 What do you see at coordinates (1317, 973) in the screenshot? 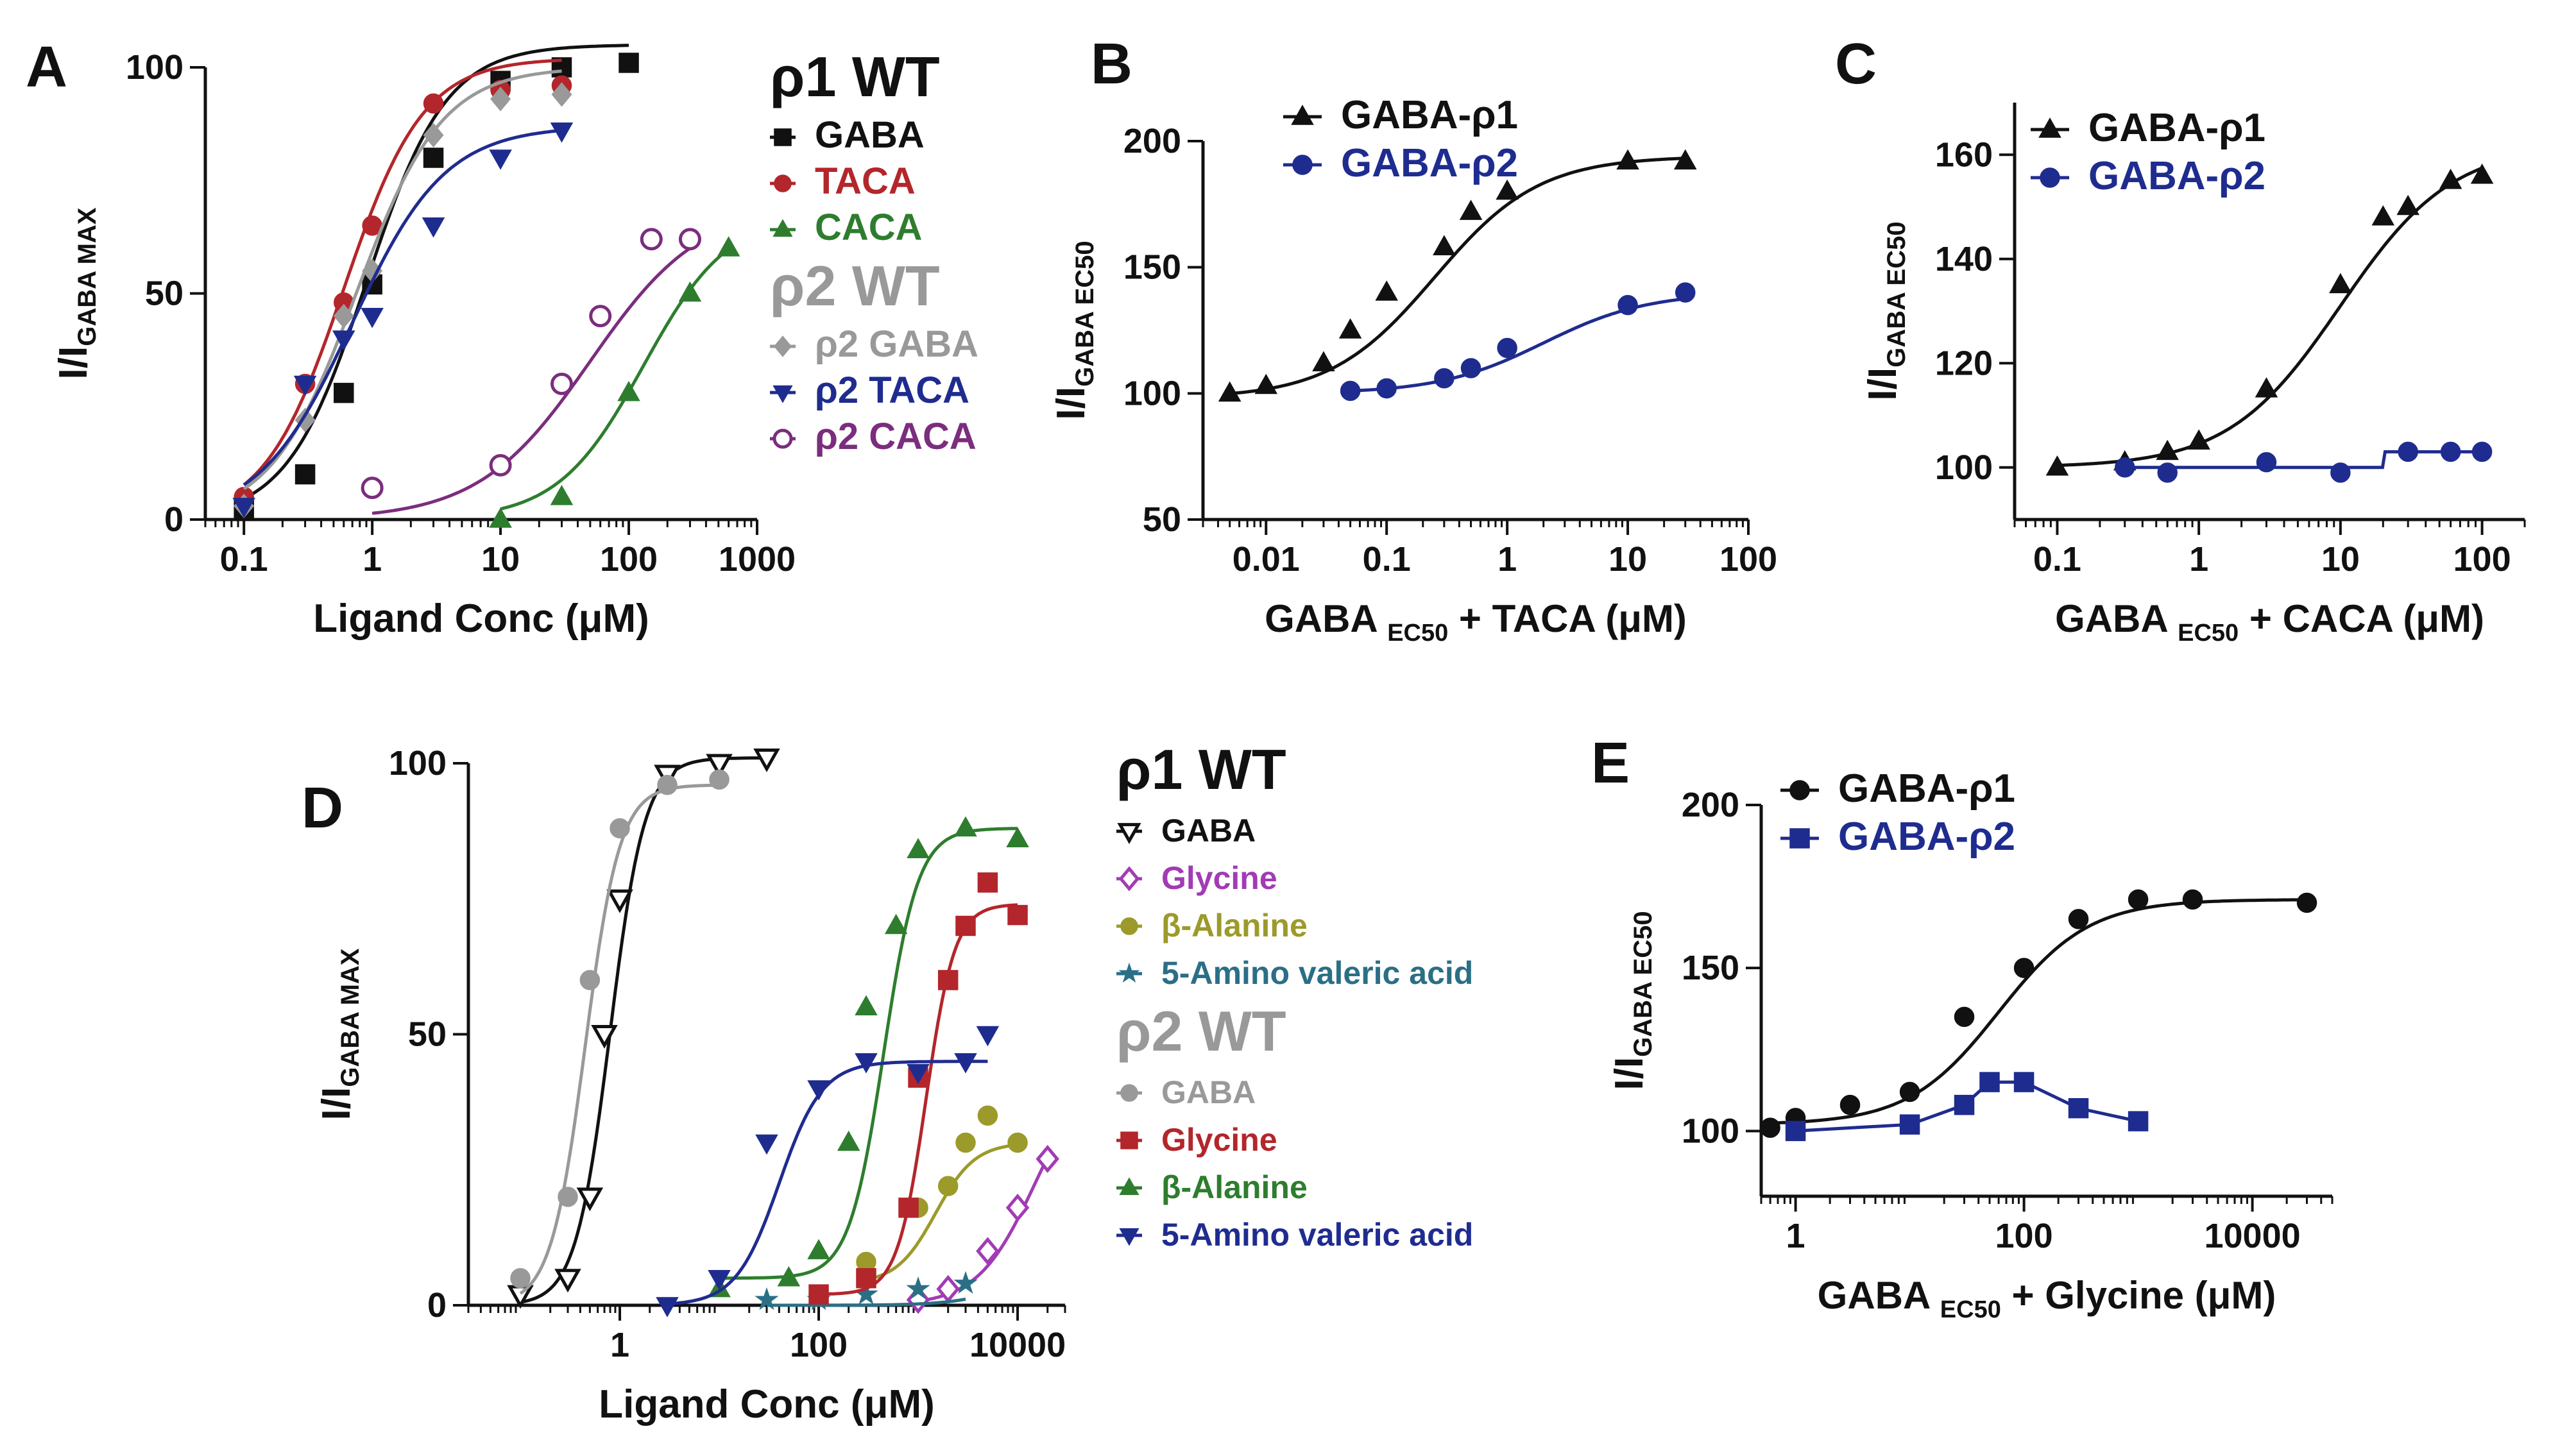
I see `legend-entry: 5-Amino valeric acid` at bounding box center [1317, 973].